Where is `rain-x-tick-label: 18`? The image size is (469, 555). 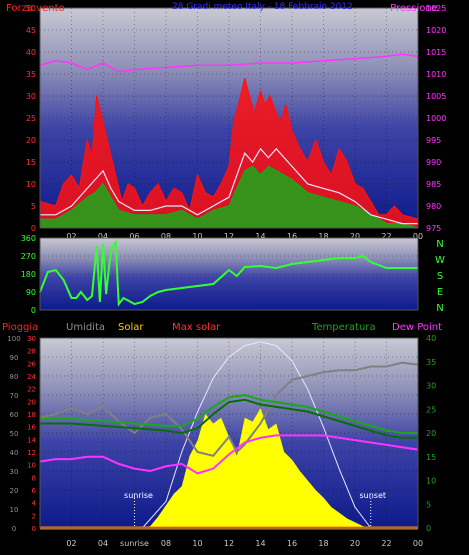 rain-x-tick-label: 18 is located at coordinates (323, 543).